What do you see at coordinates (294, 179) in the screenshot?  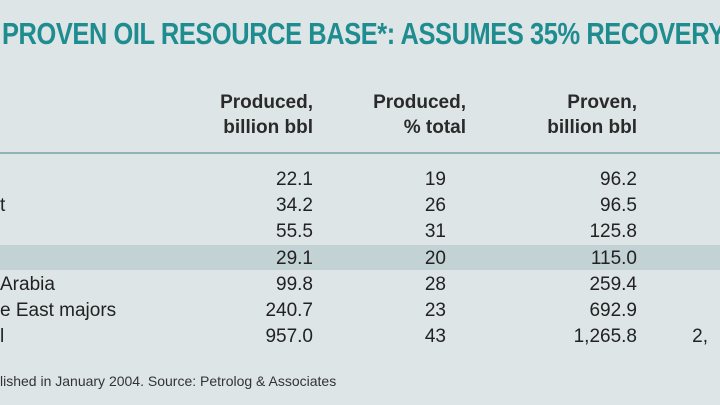 I see `cell: 22.1` at bounding box center [294, 179].